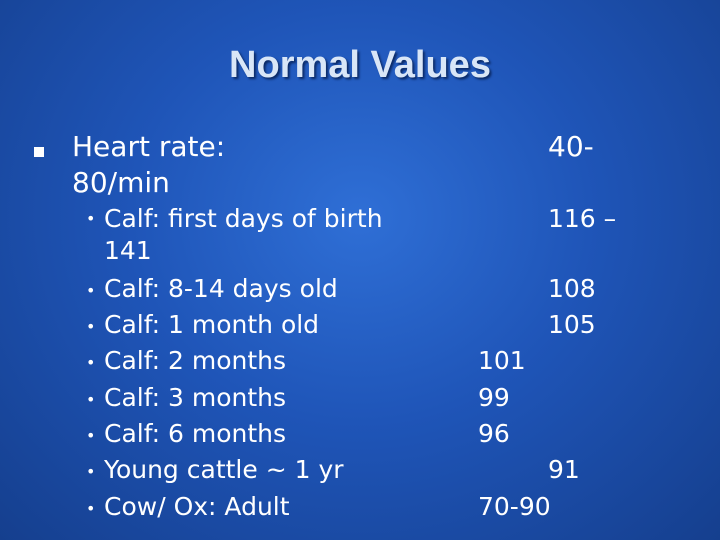 The width and height of the screenshot is (720, 540). Describe the element at coordinates (494, 433) in the screenshot. I see `list-item-value: 96` at that location.